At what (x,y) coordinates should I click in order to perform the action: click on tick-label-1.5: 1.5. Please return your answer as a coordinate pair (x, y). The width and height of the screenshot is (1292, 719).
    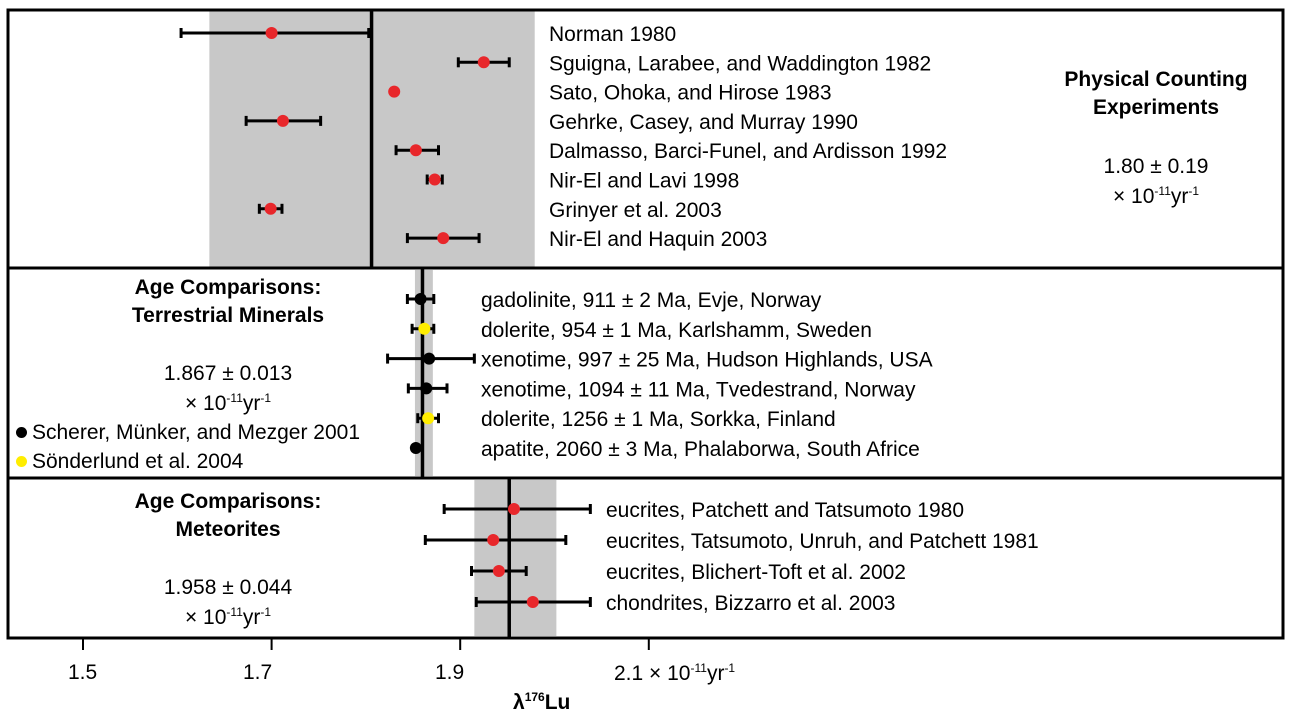
    Looking at the image, I should click on (83, 672).